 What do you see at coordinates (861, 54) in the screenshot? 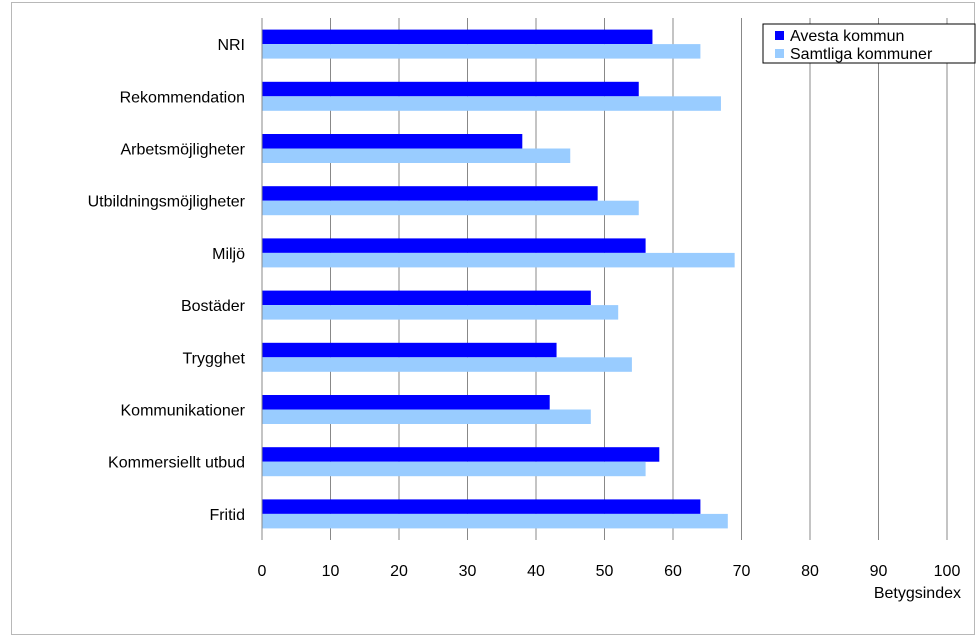
I see `legend-label-samtliga: Samtliga kommuner` at bounding box center [861, 54].